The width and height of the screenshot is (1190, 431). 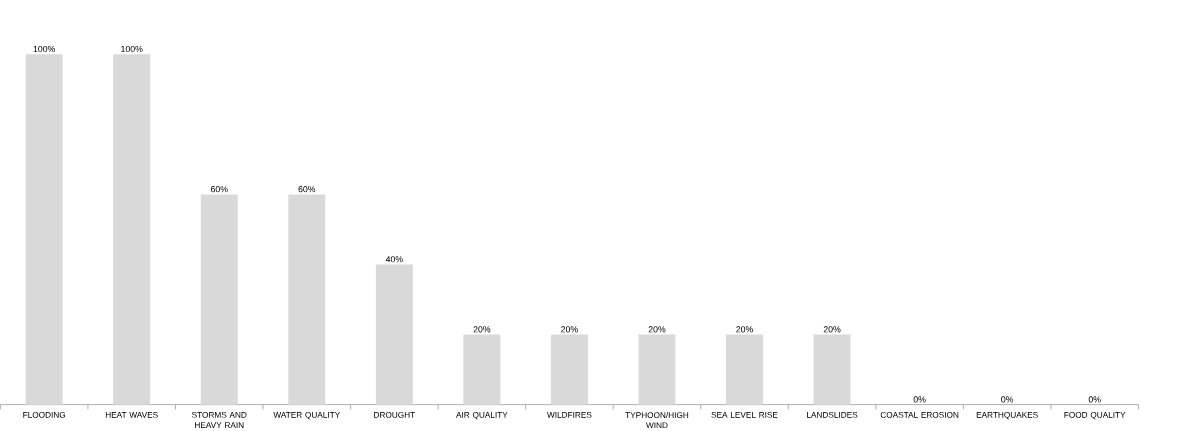 What do you see at coordinates (482, 415) in the screenshot?
I see `x-tick-label: AIR QUALITY` at bounding box center [482, 415].